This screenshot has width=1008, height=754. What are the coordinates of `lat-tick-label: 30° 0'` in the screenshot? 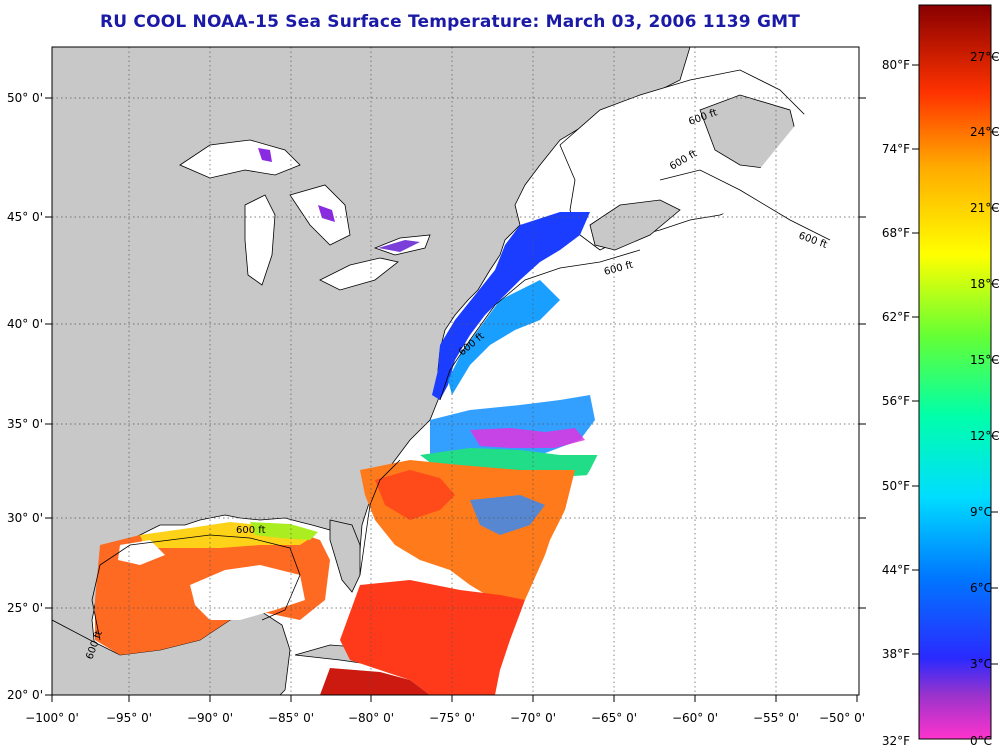 It's located at (25, 518).